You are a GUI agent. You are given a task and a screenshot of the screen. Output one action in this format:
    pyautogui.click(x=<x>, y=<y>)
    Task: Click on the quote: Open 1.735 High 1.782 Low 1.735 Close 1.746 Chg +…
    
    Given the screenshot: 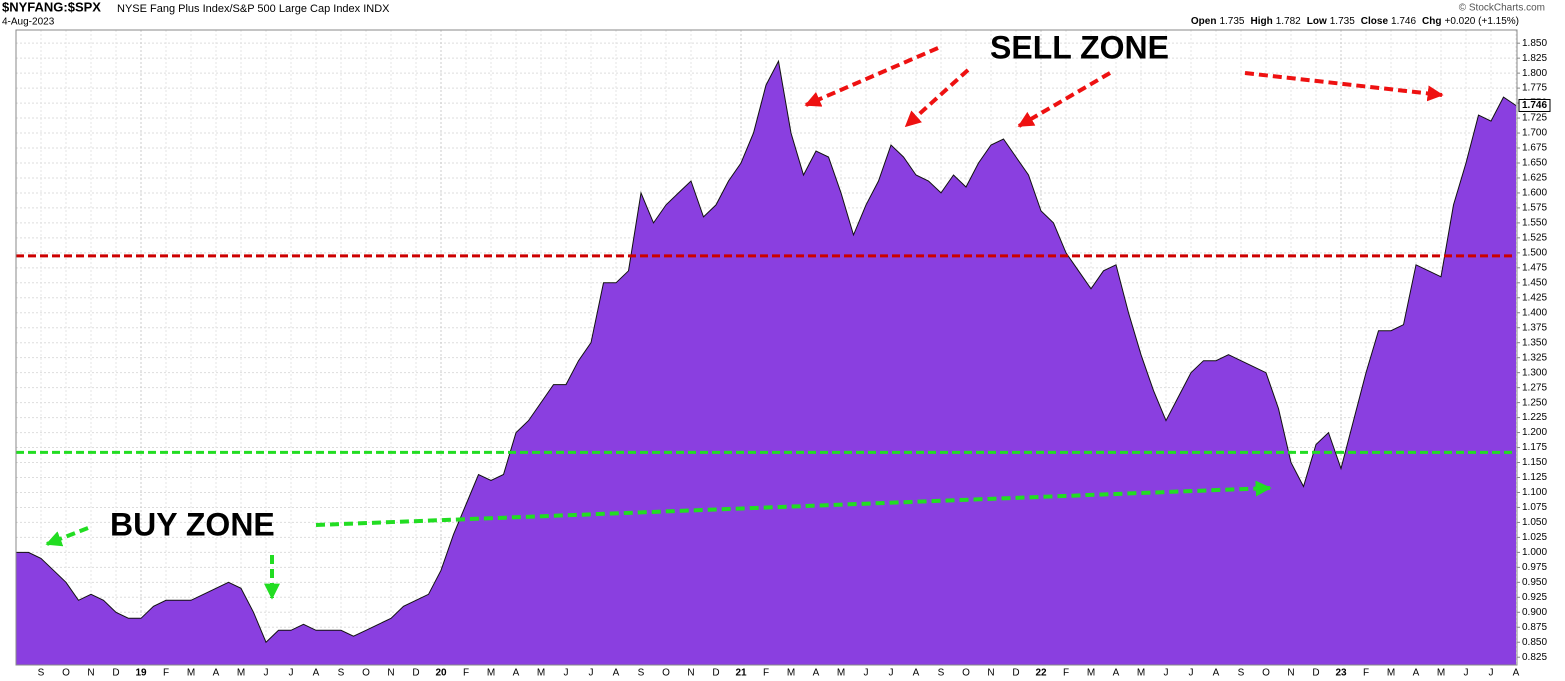 What is the action you would take?
    pyautogui.click(x=1355, y=21)
    